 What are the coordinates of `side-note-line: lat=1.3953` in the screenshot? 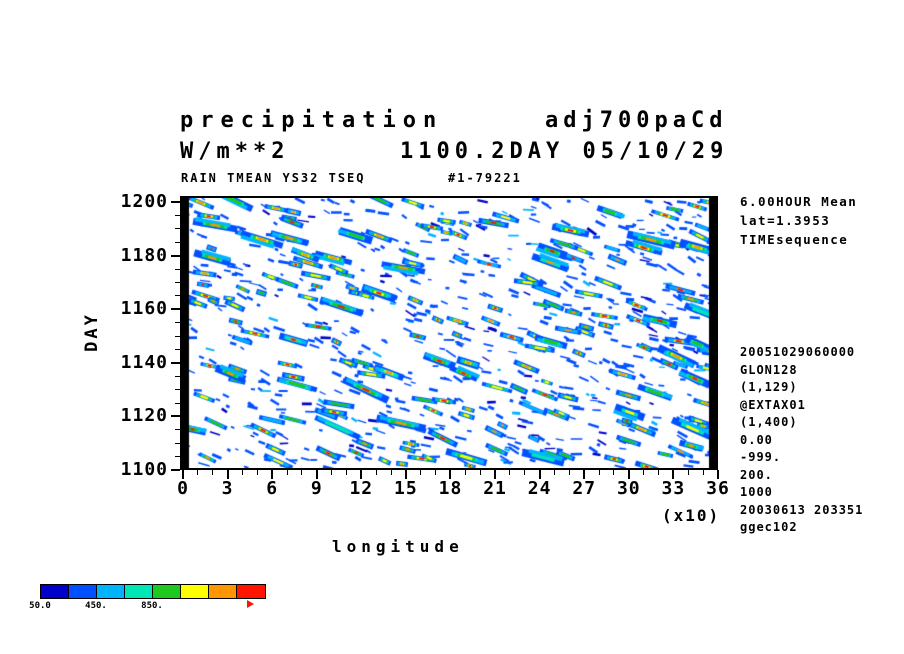 It's located at (785, 220).